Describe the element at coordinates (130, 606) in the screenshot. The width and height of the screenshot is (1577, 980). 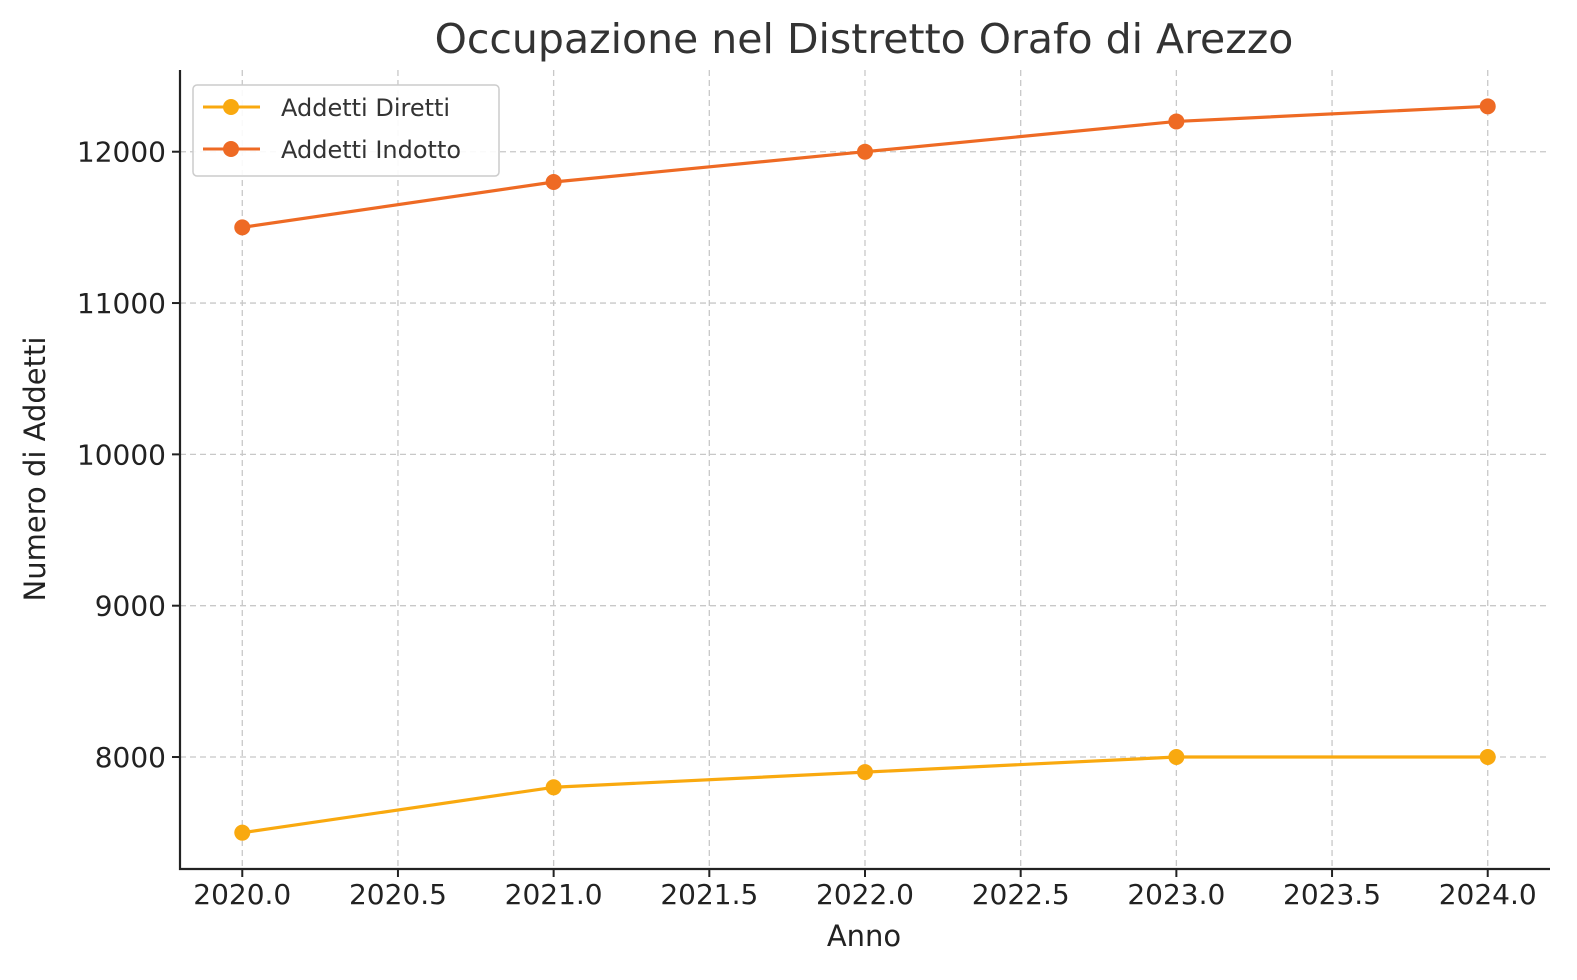
I see `y-tick-label: 9000` at that location.